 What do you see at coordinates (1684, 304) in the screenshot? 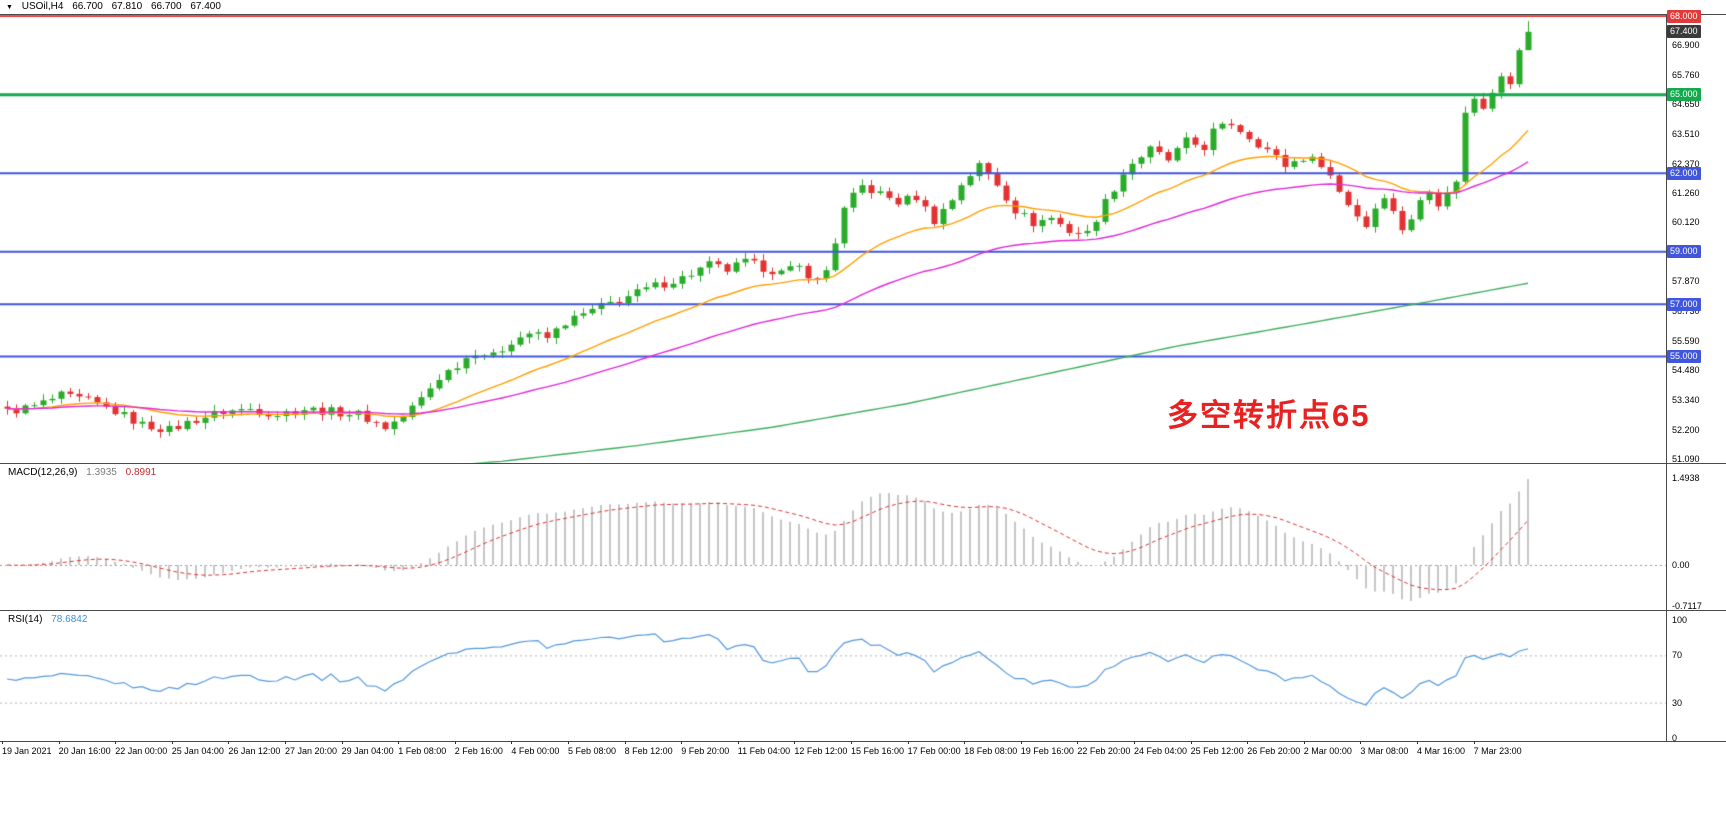
I see `price-level-badge: 57.000` at bounding box center [1684, 304].